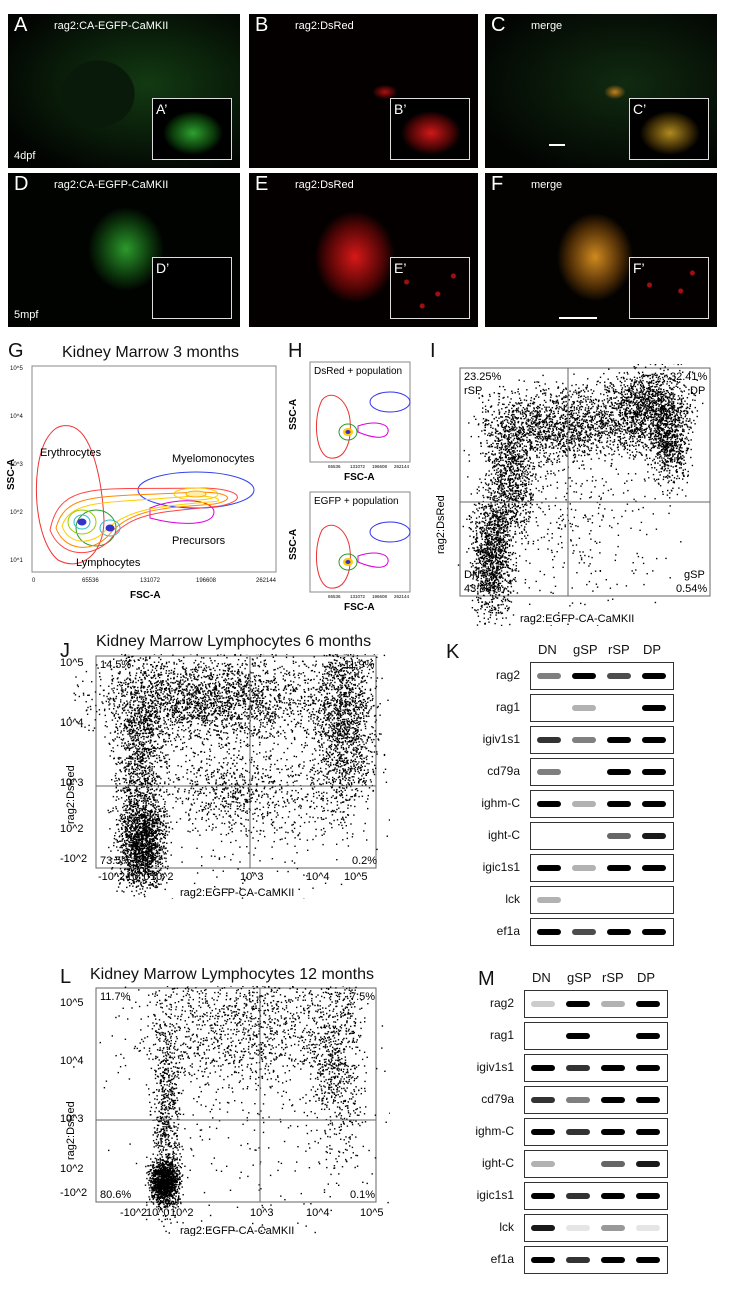 This screenshot has height=1302, width=750. Describe the element at coordinates (199, 541) in the screenshot. I see `g-gate-label: Precursors` at that location.